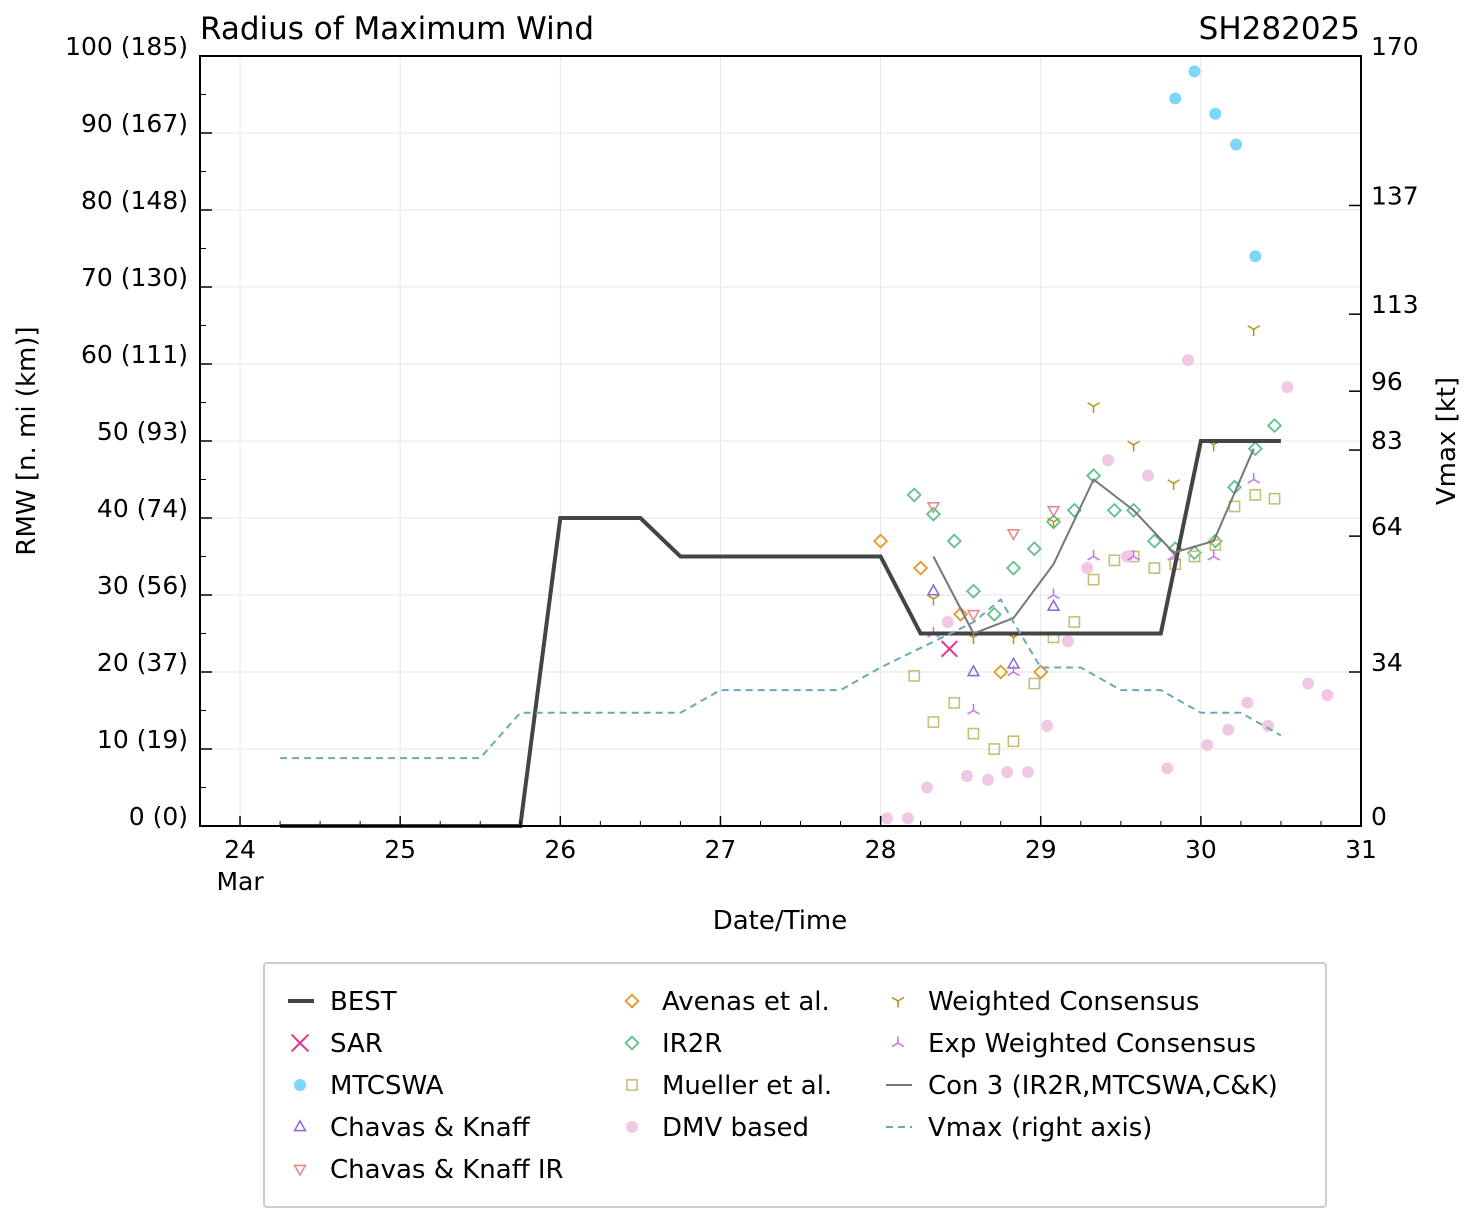 The width and height of the screenshot is (1477, 1222). Describe the element at coordinates (560, 849) in the screenshot. I see `x-tick-label: 26` at that location.